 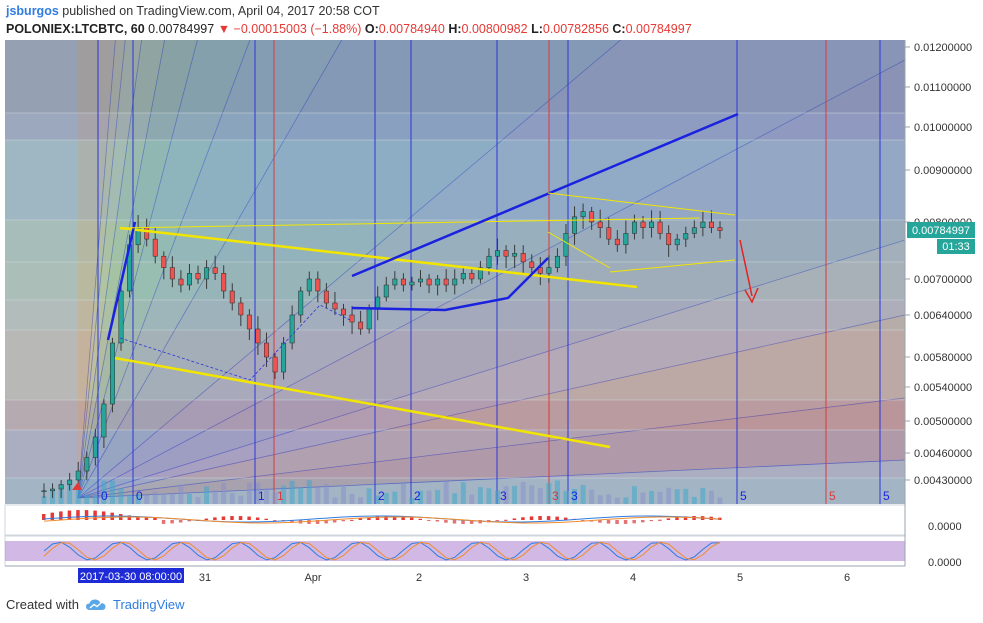 I want to click on y-tick-label: 0.01200000, so click(x=943, y=48).